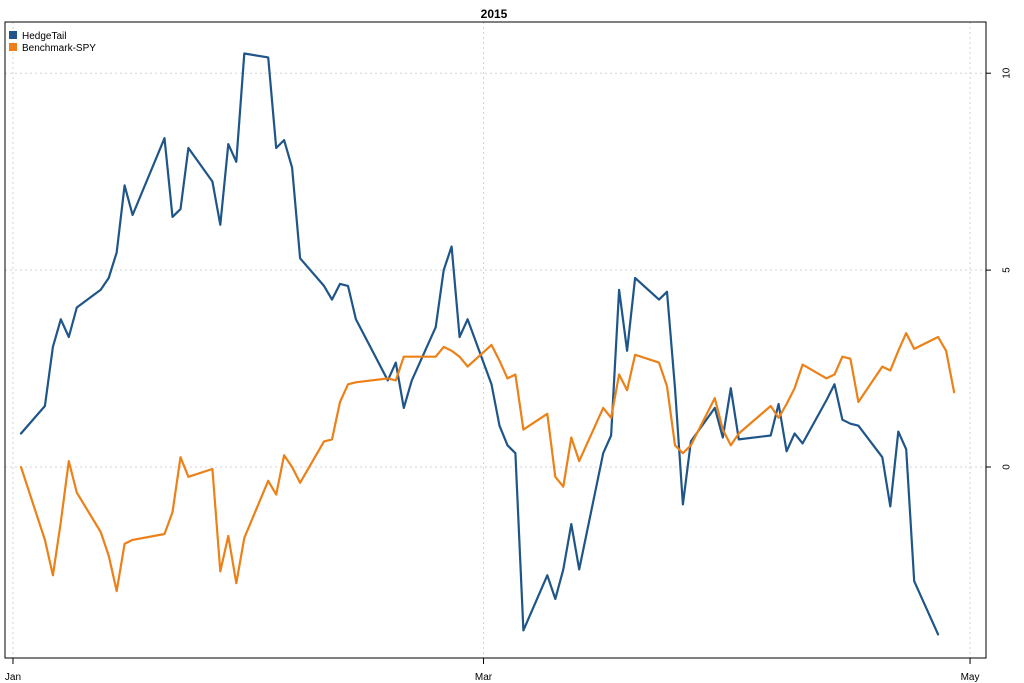 Image resolution: width=1024 pixels, height=683 pixels. Describe the element at coordinates (1007, 270) in the screenshot. I see `y-tick-label-5: 5` at that location.